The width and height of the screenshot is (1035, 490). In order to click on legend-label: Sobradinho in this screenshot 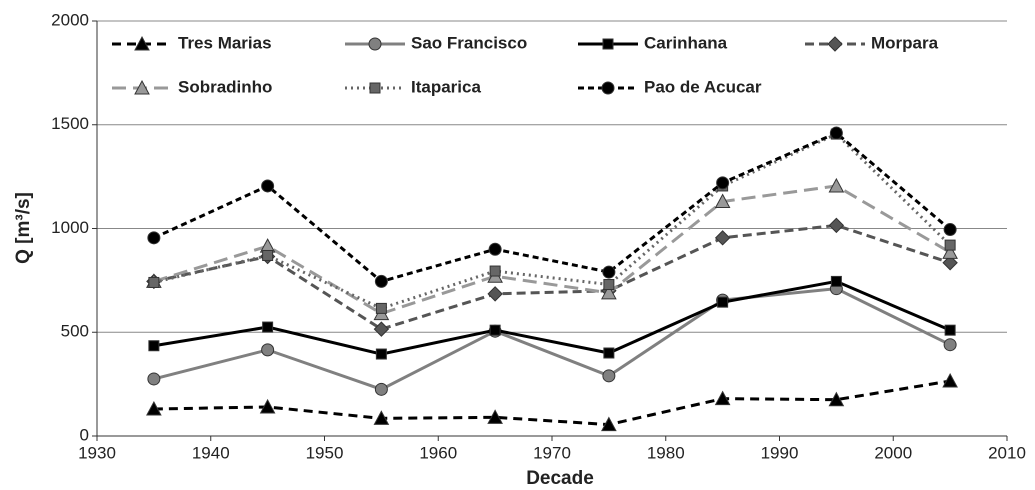, I will do `click(225, 86)`.